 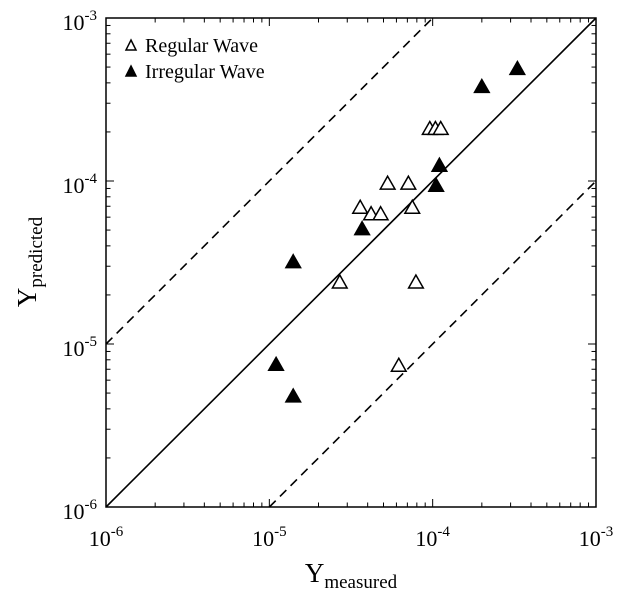 What do you see at coordinates (27, 298) in the screenshot?
I see `y-axis-label-main: Y` at bounding box center [27, 298].